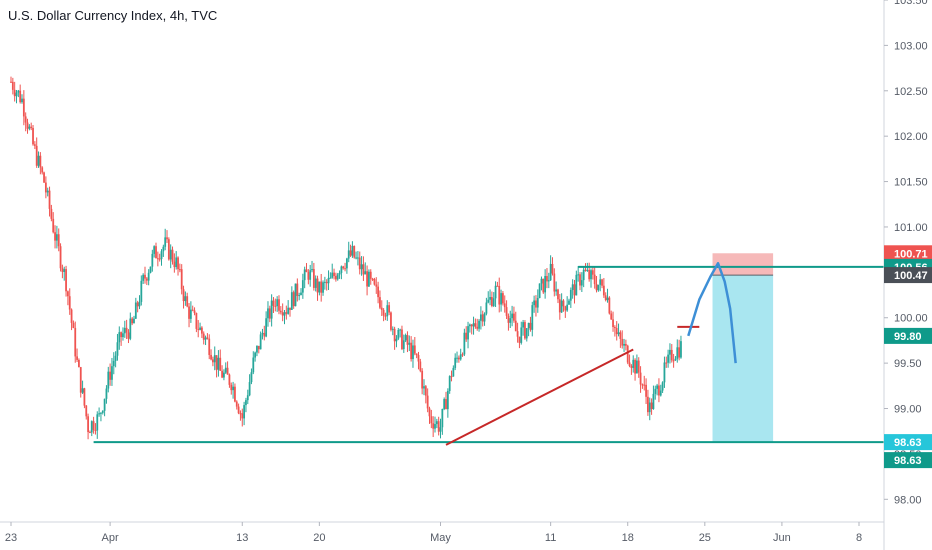  Describe the element at coordinates (908, 335) in the screenshot. I see `price-tag` at that location.